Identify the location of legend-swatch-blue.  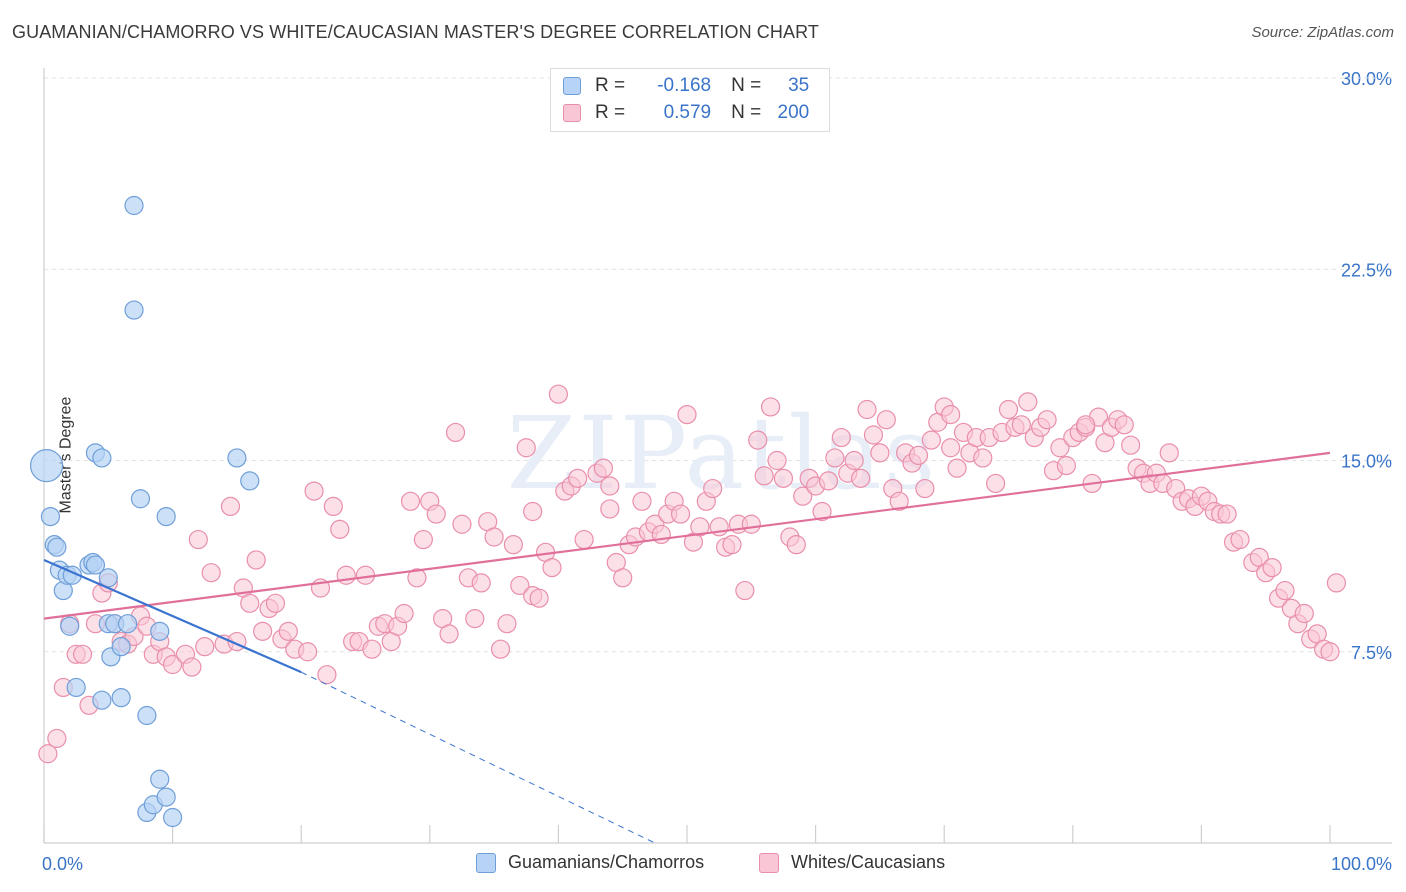
(572, 86).